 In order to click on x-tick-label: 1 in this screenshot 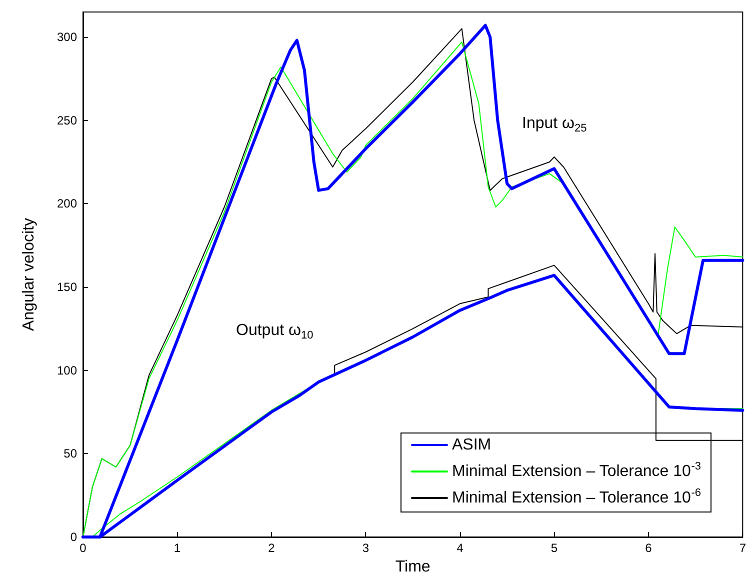, I will do `click(177, 548)`.